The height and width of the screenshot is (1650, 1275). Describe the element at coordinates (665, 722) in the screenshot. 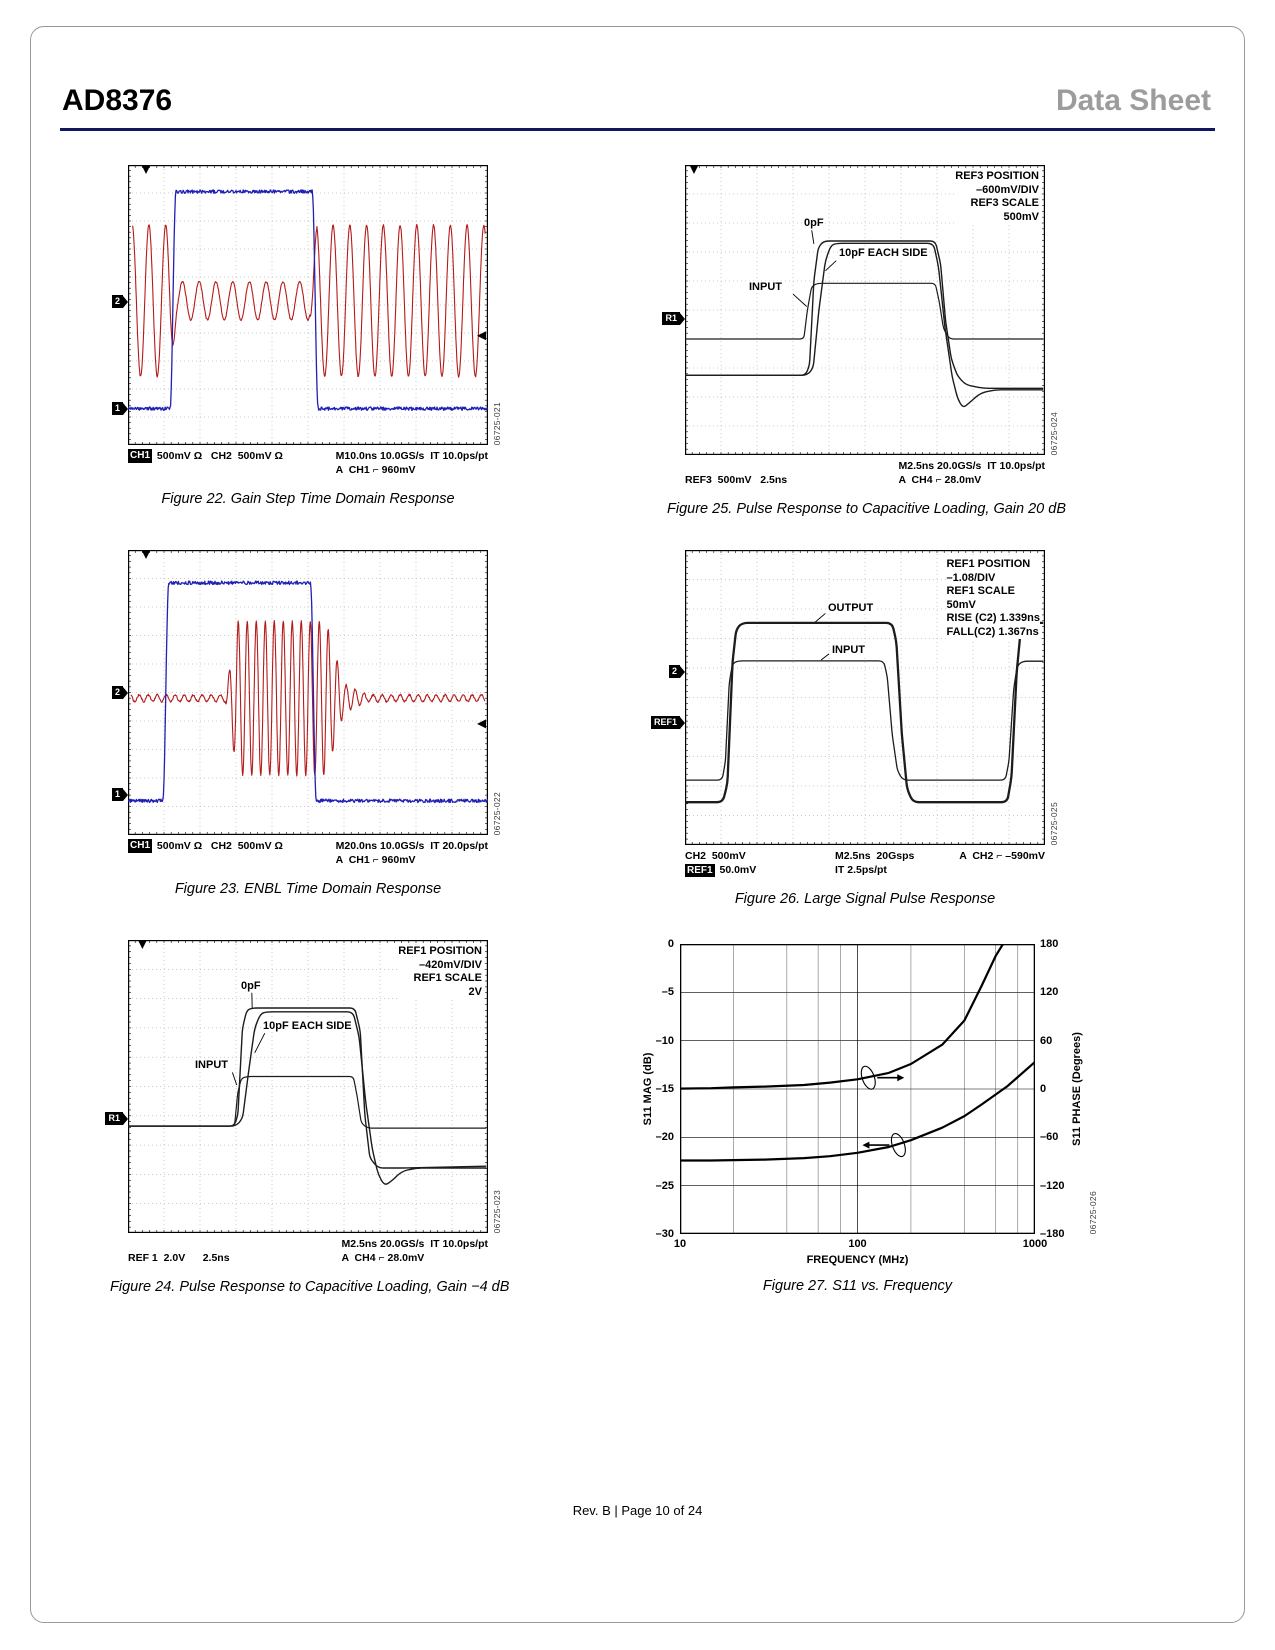

I see `ref1-marker-label: REF1` at that location.